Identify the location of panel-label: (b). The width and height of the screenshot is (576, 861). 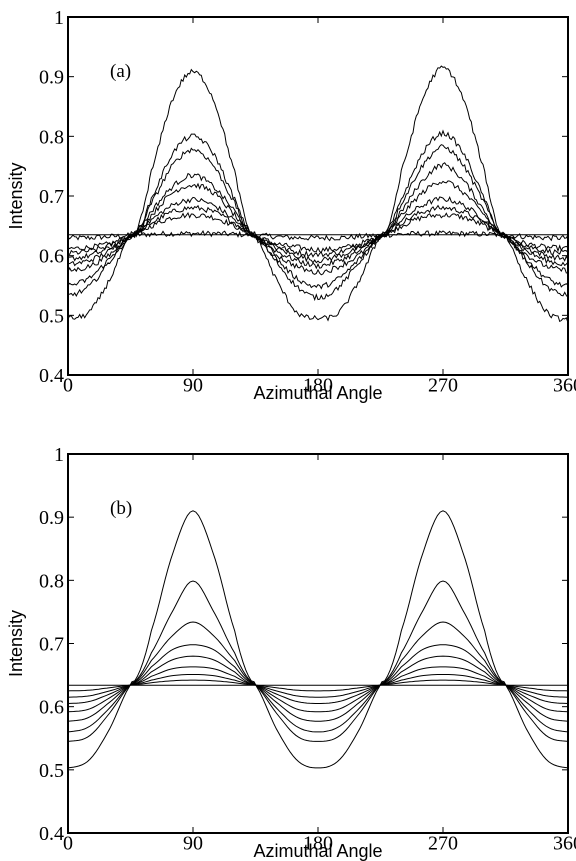
(121, 508).